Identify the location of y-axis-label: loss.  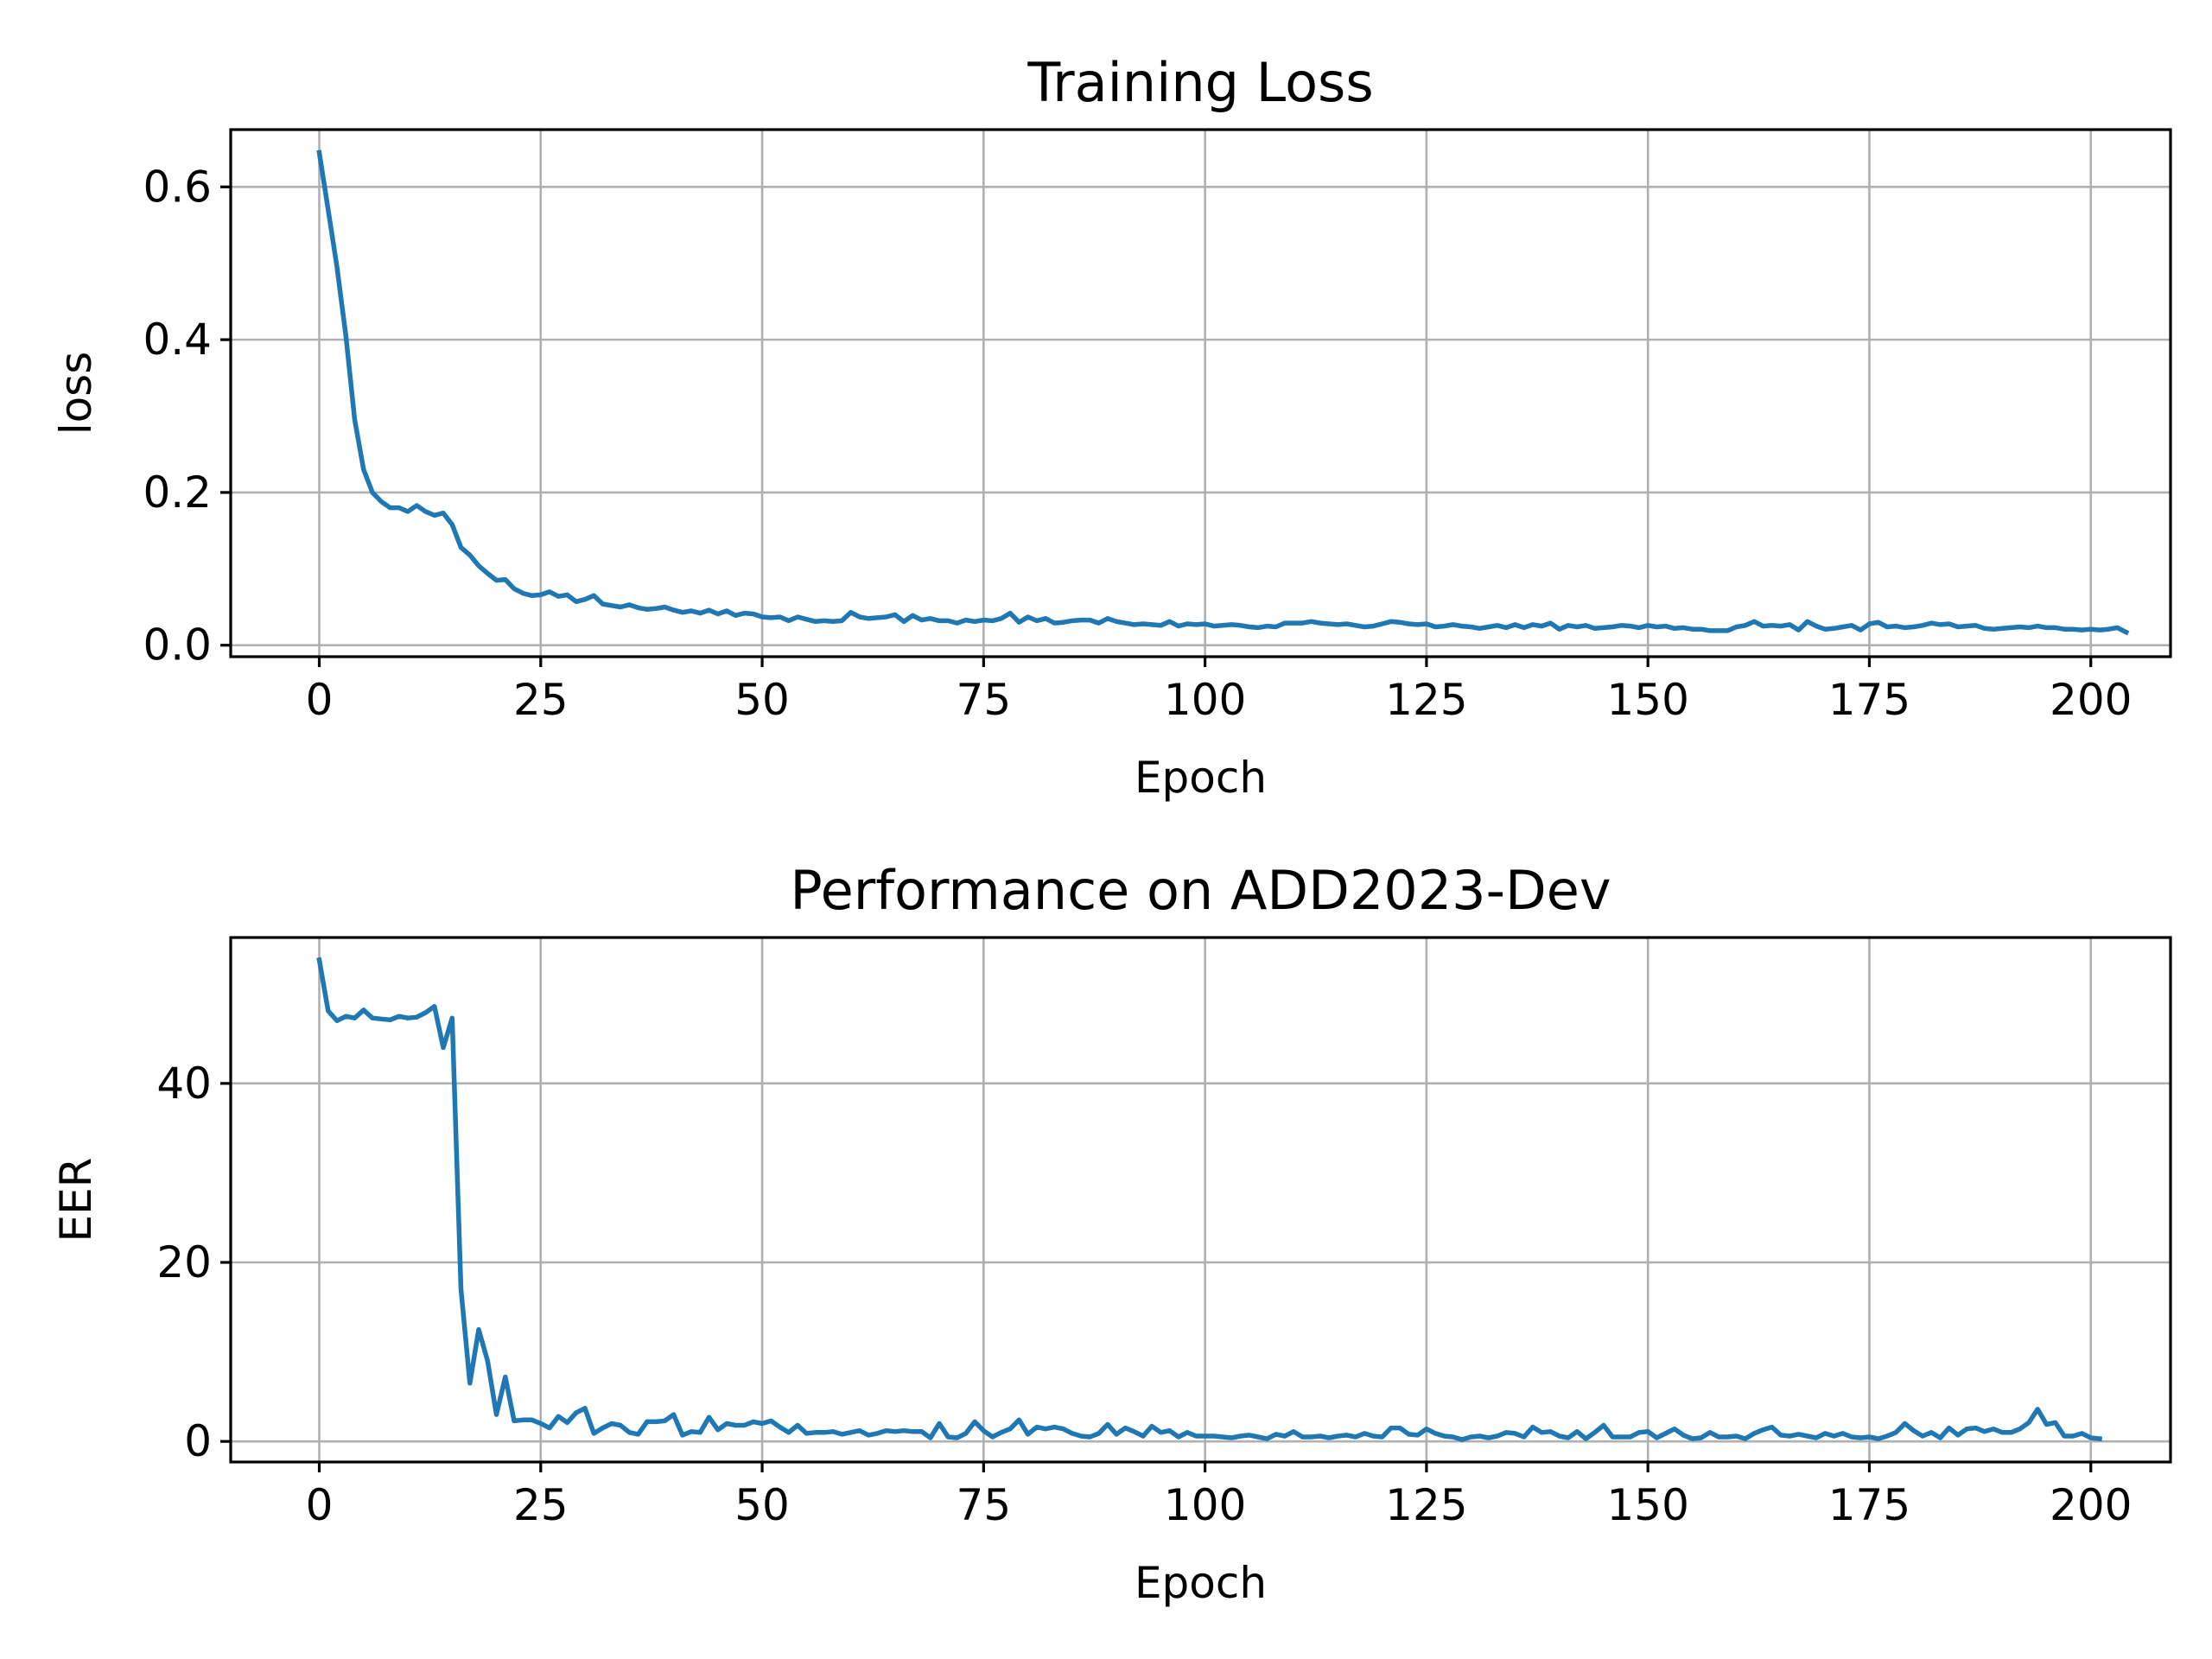
(76, 393).